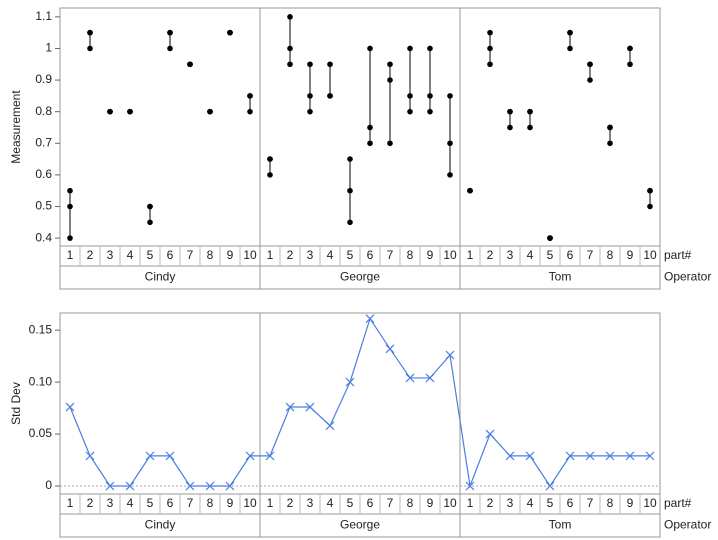 The width and height of the screenshot is (718, 540). What do you see at coordinates (43, 237) in the screenshot?
I see `y-tick-label: 0.4` at bounding box center [43, 237].